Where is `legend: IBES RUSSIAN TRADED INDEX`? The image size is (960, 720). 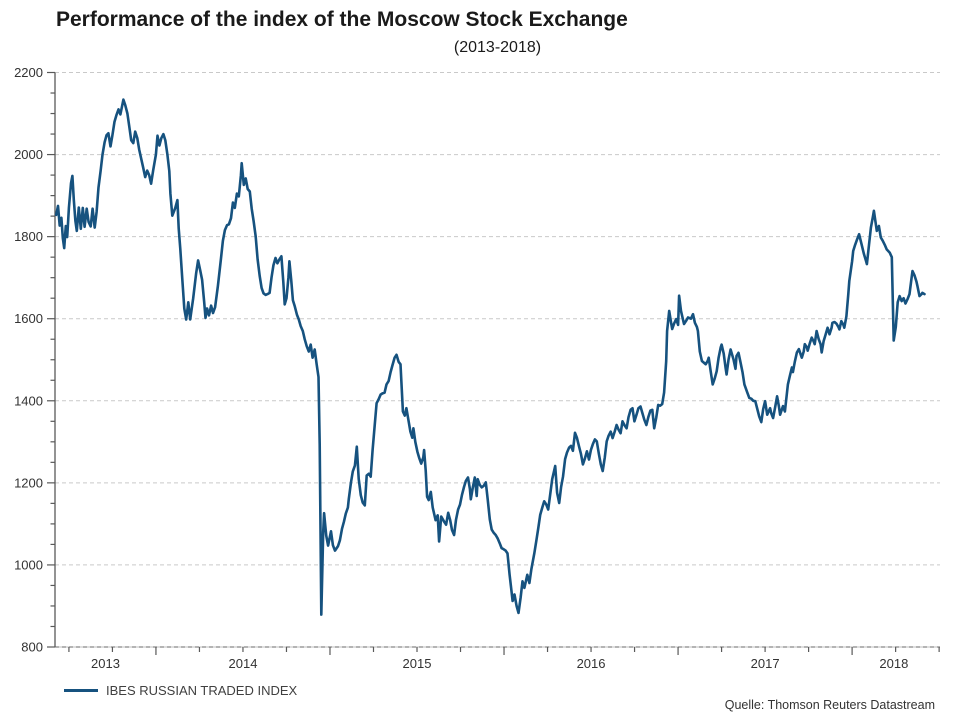
legend: IBES RUSSIAN TRADED INDEX is located at coordinates (180, 690).